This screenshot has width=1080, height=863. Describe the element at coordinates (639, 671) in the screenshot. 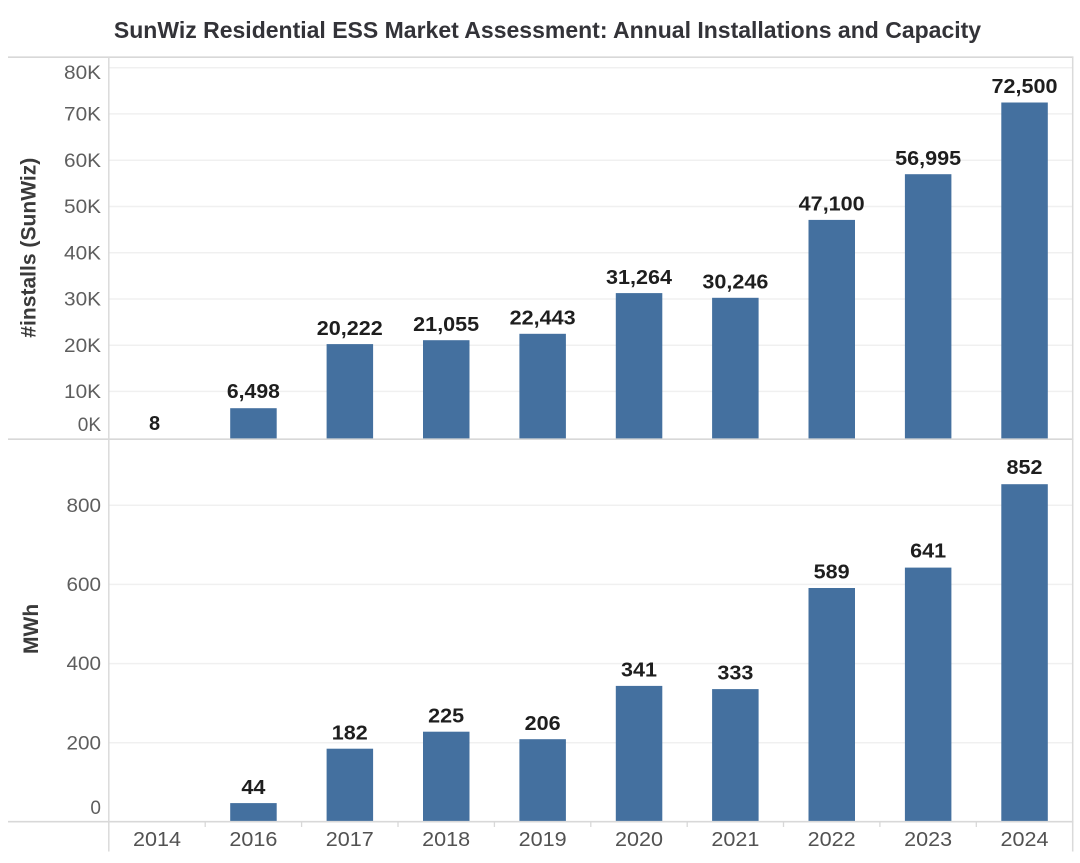

I see `svg-text: 341` at that location.